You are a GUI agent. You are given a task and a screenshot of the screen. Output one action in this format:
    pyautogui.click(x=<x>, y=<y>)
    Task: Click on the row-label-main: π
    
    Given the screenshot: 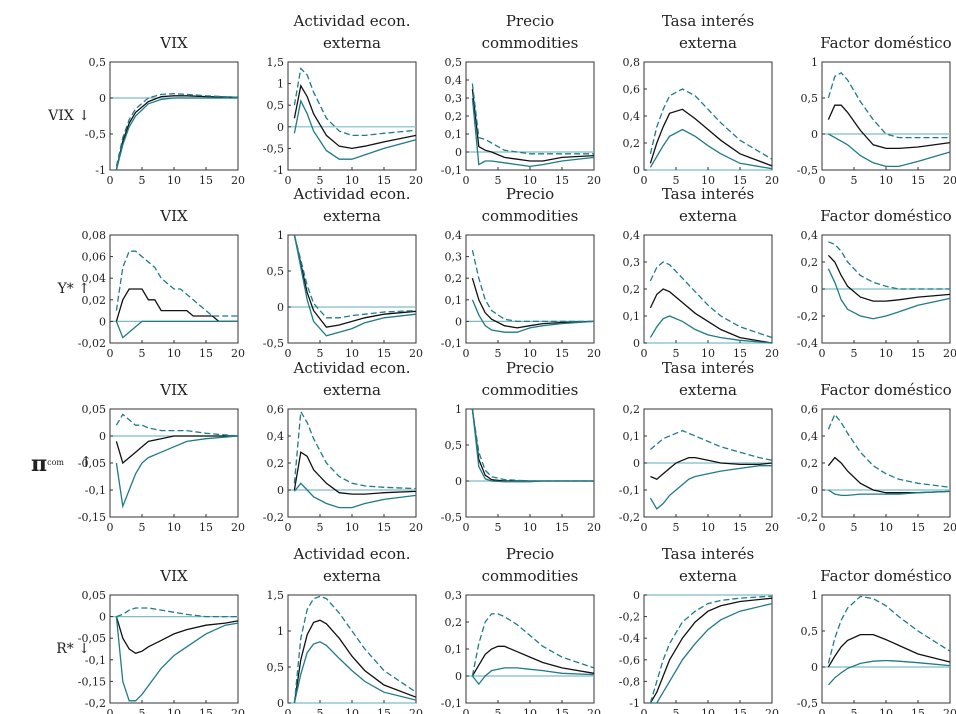 What is the action you would take?
    pyautogui.click(x=39, y=464)
    